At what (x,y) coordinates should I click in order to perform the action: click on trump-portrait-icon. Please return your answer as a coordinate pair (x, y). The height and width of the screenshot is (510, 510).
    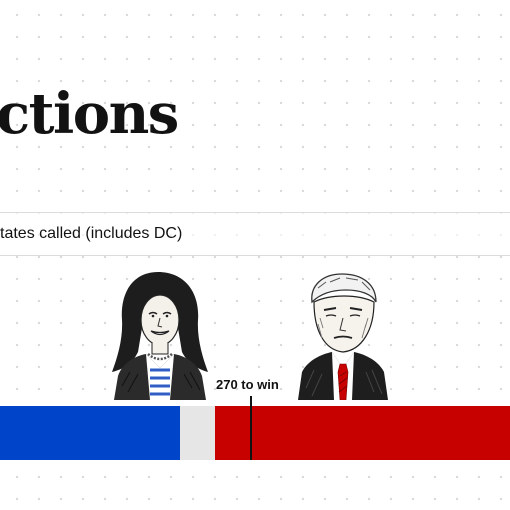
    Looking at the image, I should click on (343, 336).